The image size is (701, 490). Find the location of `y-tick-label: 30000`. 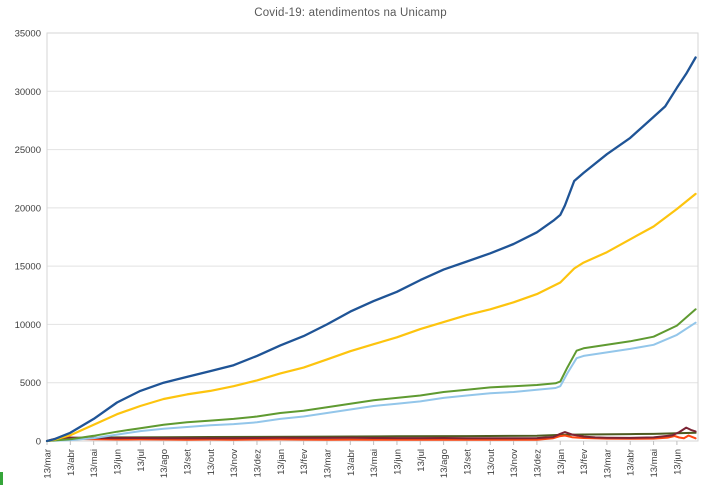

y-tick-label: 30000 is located at coordinates (28, 92).